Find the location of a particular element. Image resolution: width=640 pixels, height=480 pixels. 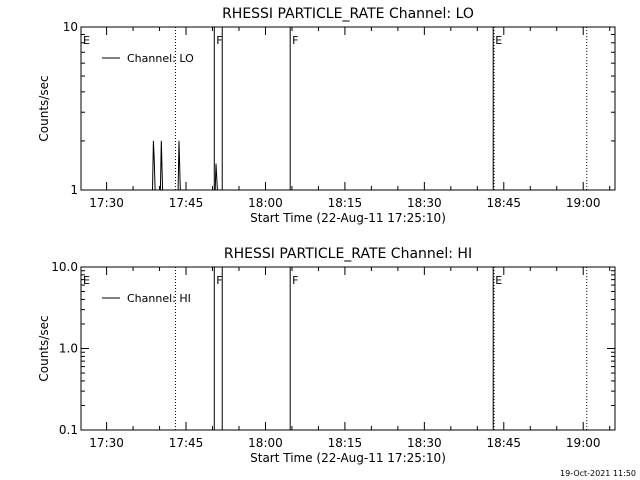

y-tick-label: 1 is located at coordinates (74, 190).